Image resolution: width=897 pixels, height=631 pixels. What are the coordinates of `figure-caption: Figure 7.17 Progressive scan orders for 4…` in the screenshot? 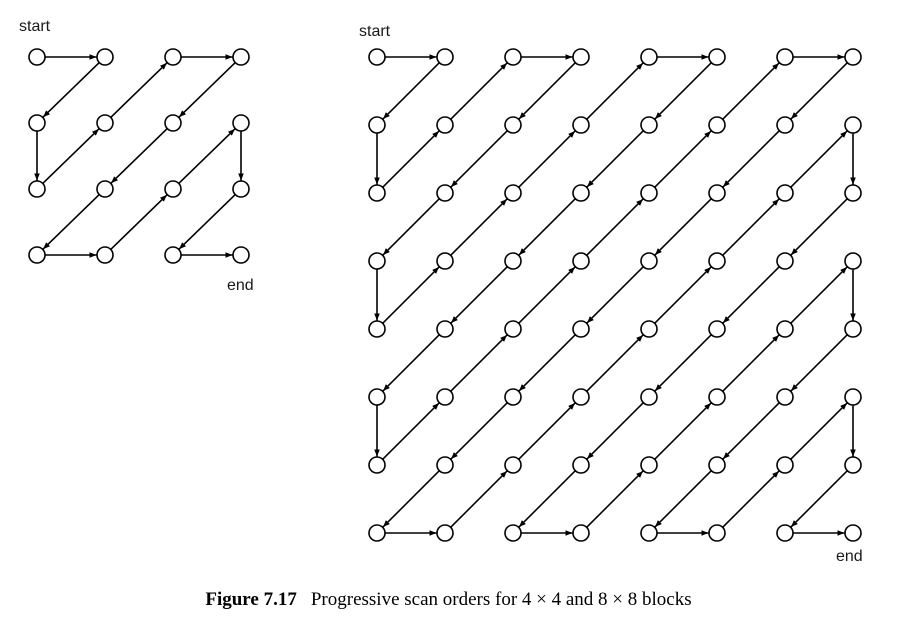 It's located at (448, 600).